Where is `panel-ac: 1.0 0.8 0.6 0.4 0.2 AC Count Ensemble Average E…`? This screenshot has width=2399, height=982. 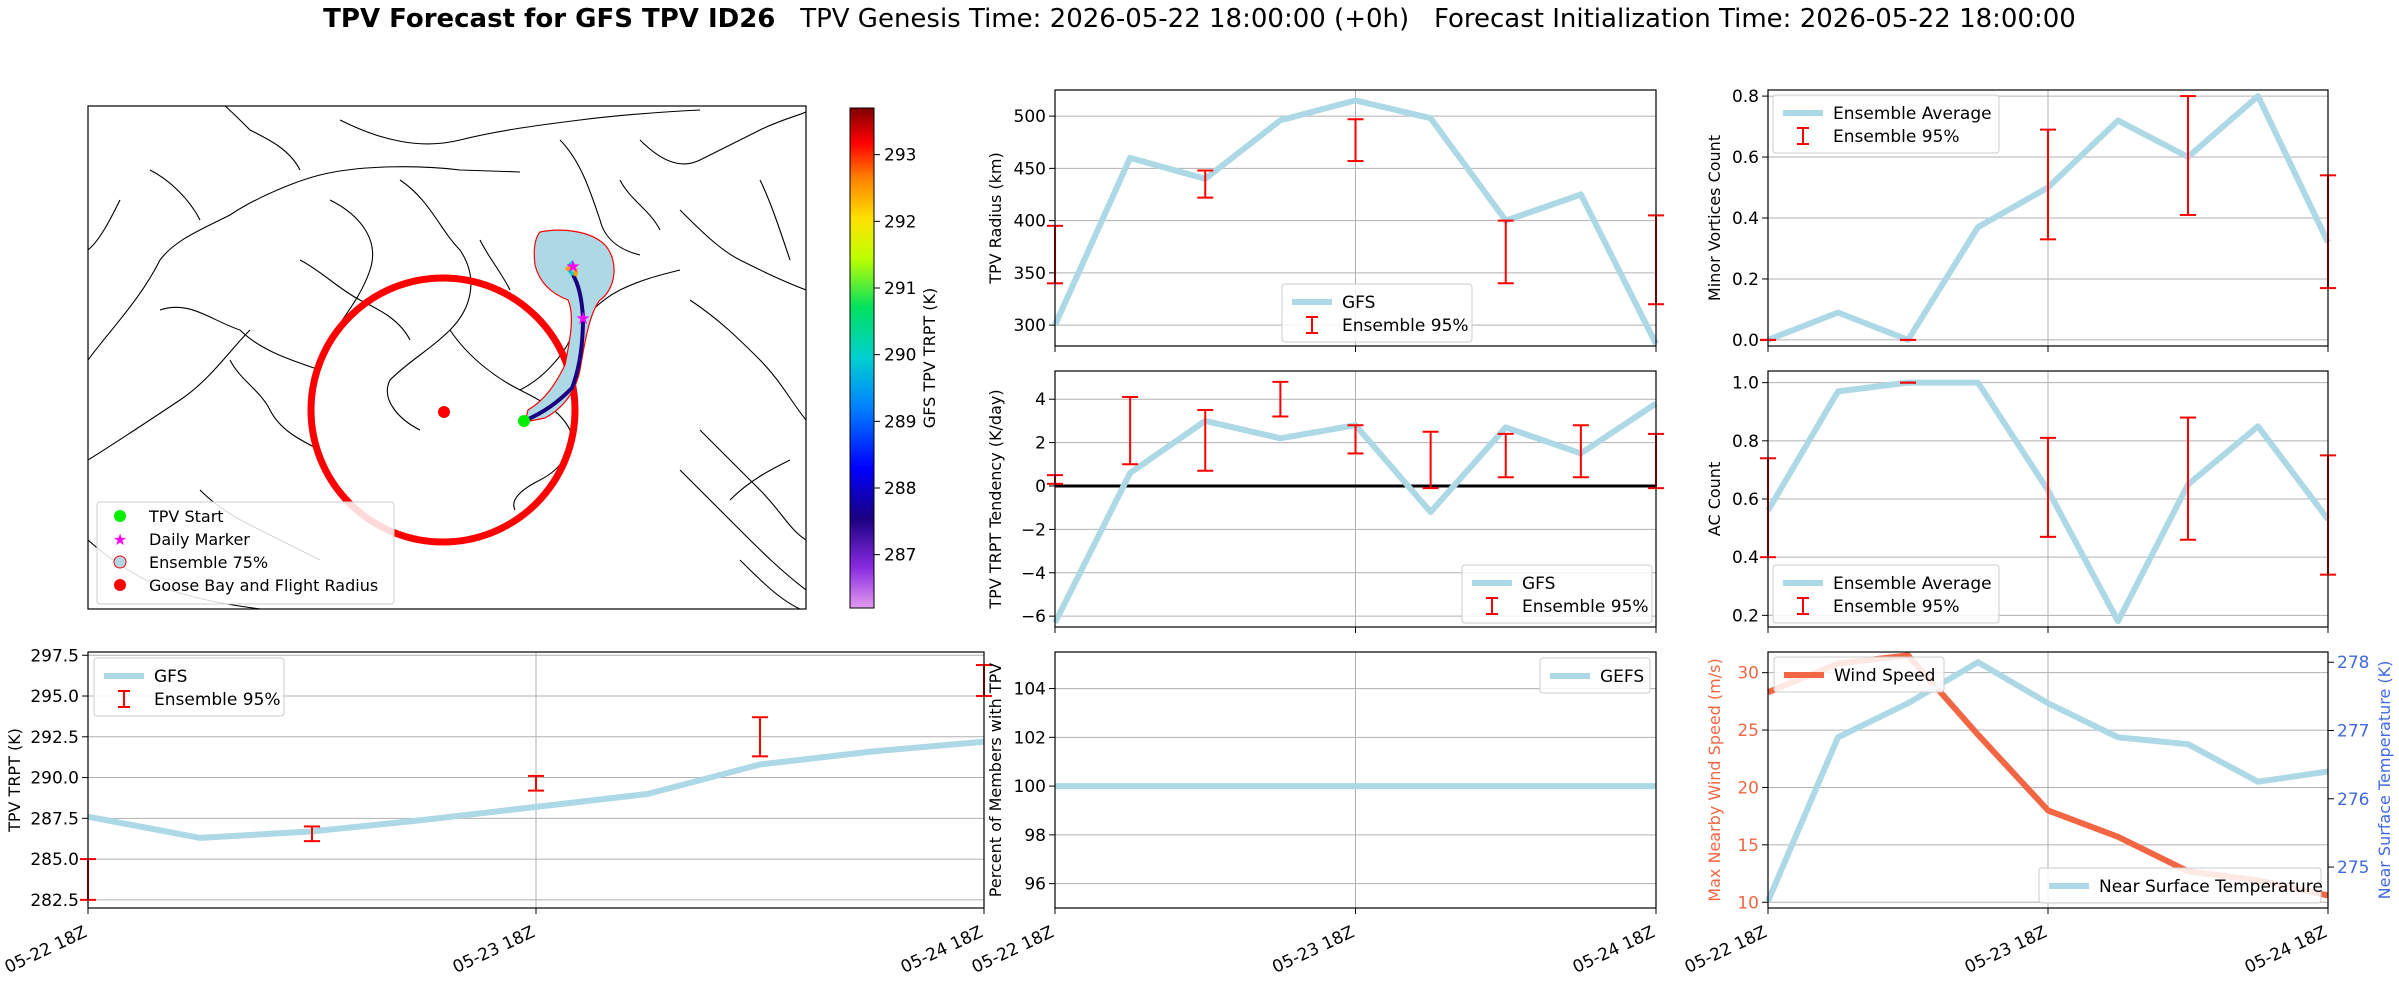
panel-ac: 1.0 0.8 0.6 0.4 0.2 AC Count Ensemble Average E… is located at coordinates (2020, 501).